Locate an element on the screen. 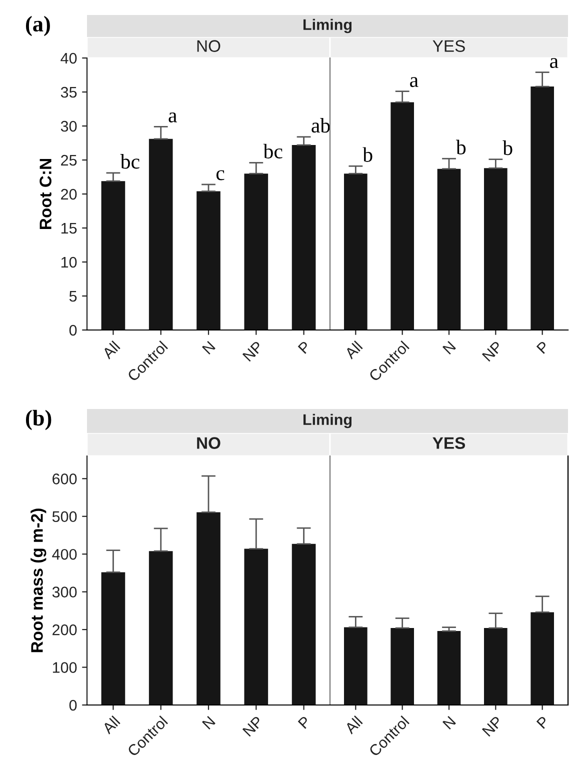  y-tick-label: 600 is located at coordinates (64, 479).